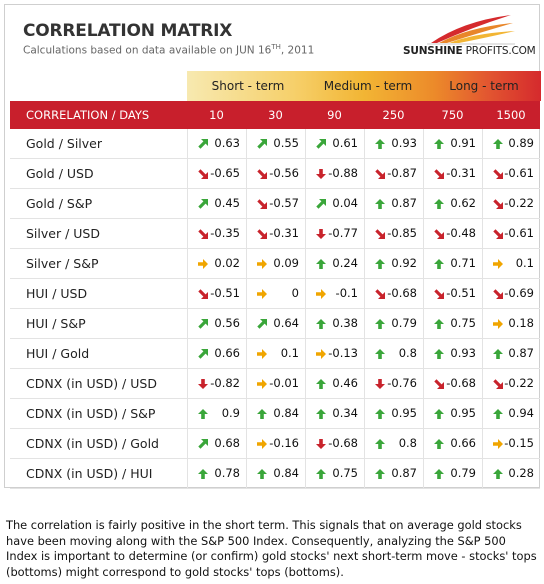 The image size is (544, 584). Describe the element at coordinates (461, 233) in the screenshot. I see `correlation-value: -0.48` at that location.